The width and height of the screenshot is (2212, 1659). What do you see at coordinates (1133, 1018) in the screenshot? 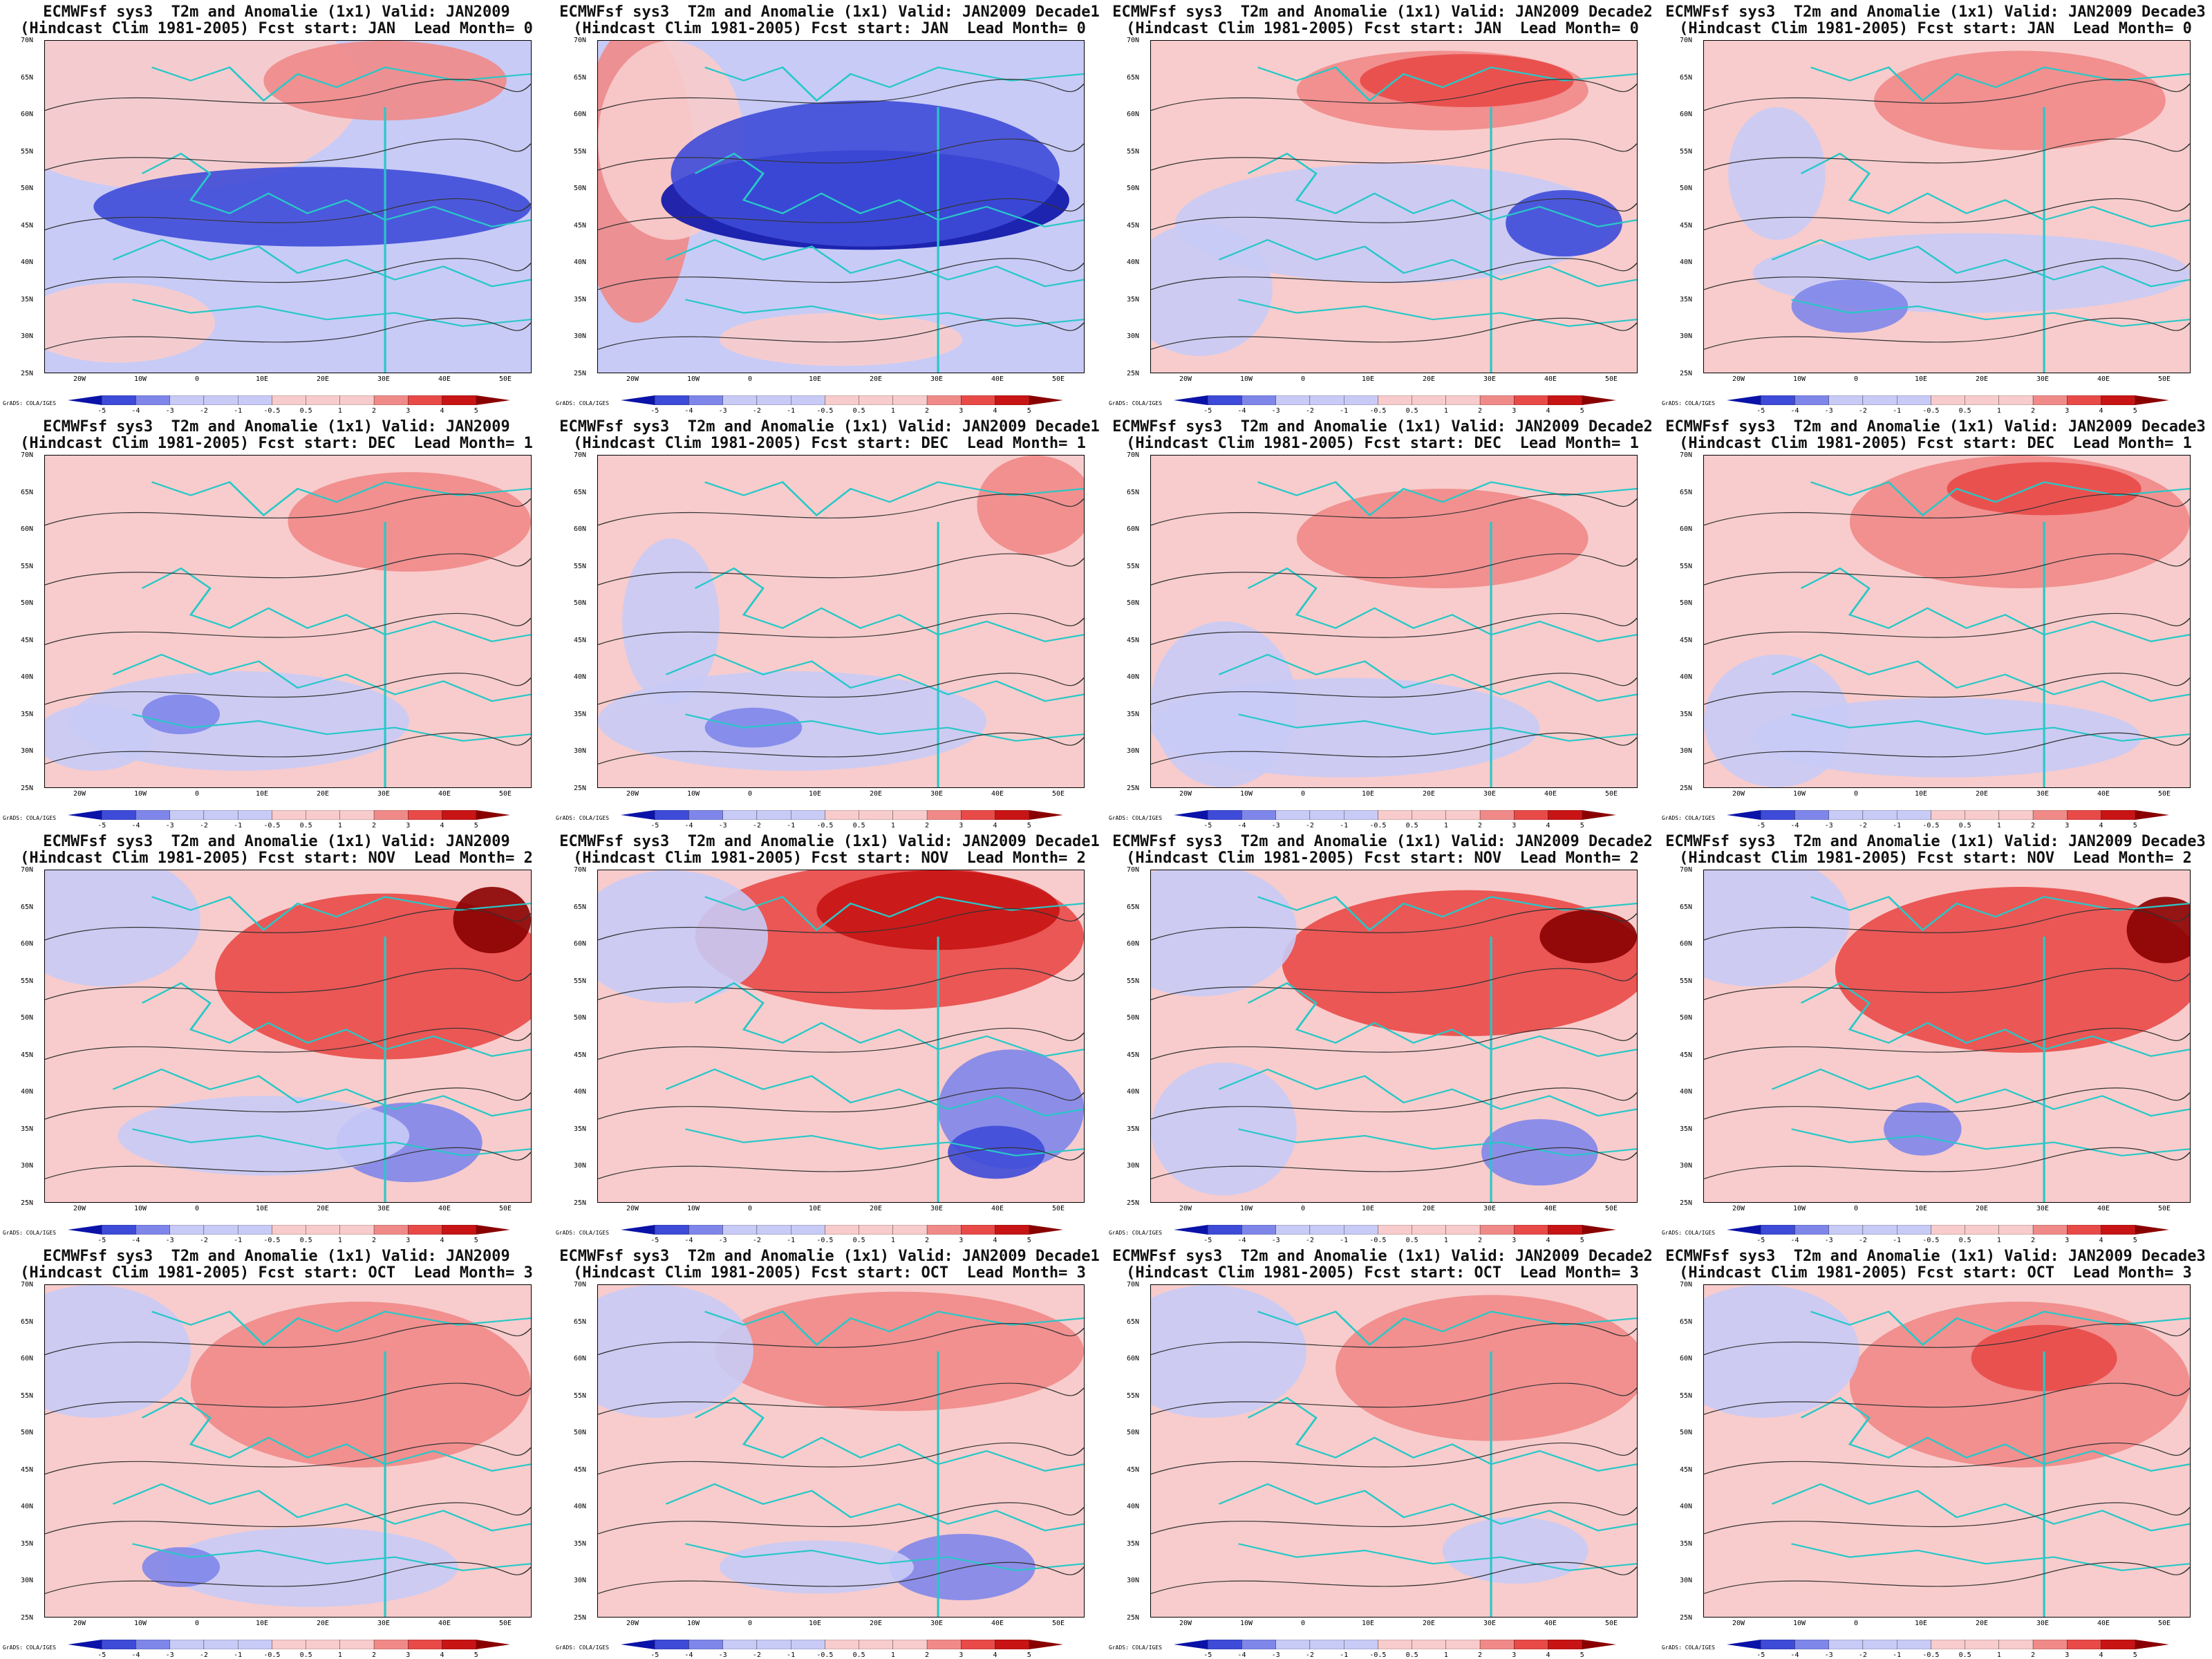
I see `latitude-label: 50N` at bounding box center [1133, 1018].